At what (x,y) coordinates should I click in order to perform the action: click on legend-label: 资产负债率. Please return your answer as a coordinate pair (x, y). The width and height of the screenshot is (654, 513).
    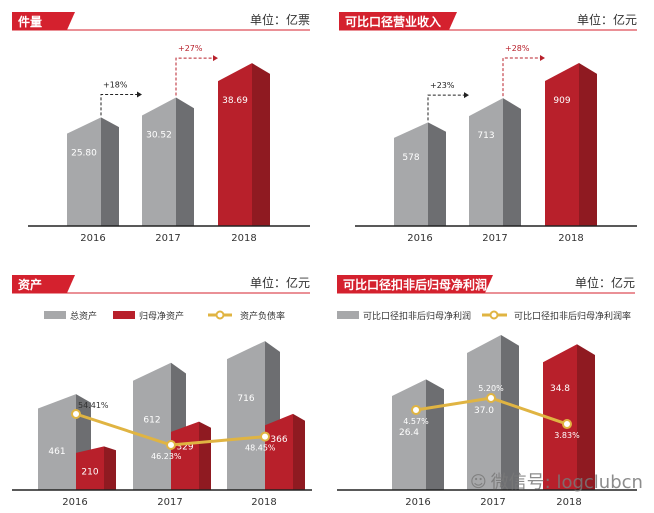
    Looking at the image, I should click on (262, 316).